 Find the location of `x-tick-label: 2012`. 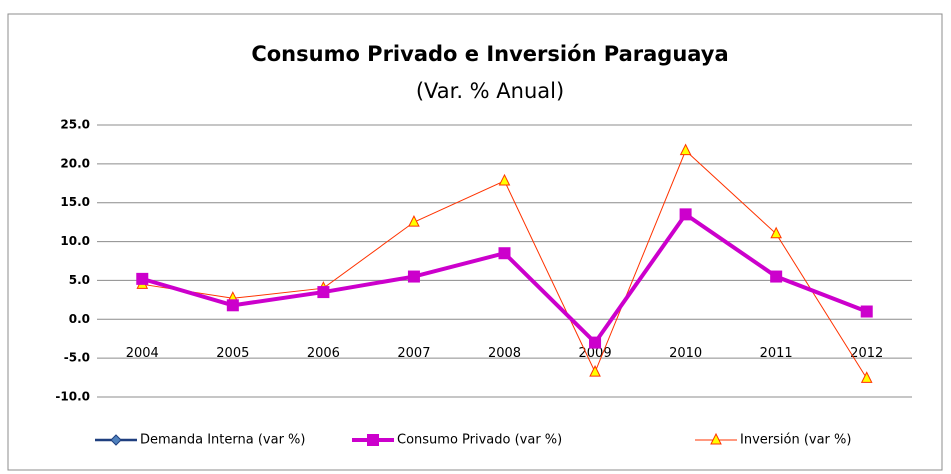

x-tick-label: 2012 is located at coordinates (866, 353).